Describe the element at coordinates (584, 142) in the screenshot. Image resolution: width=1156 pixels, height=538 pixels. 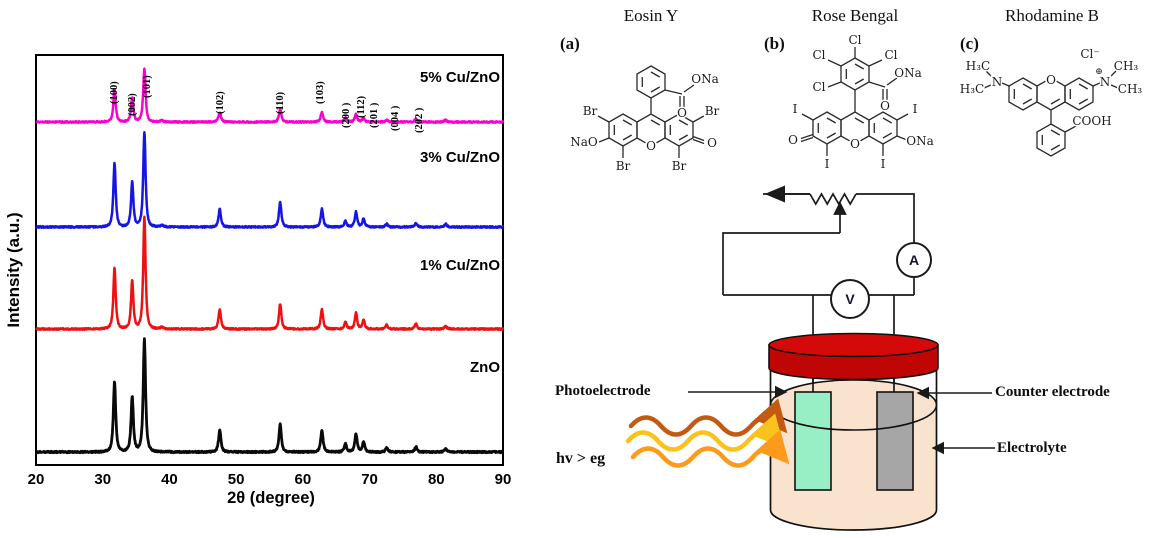
I see `atom-label: NaO` at that location.